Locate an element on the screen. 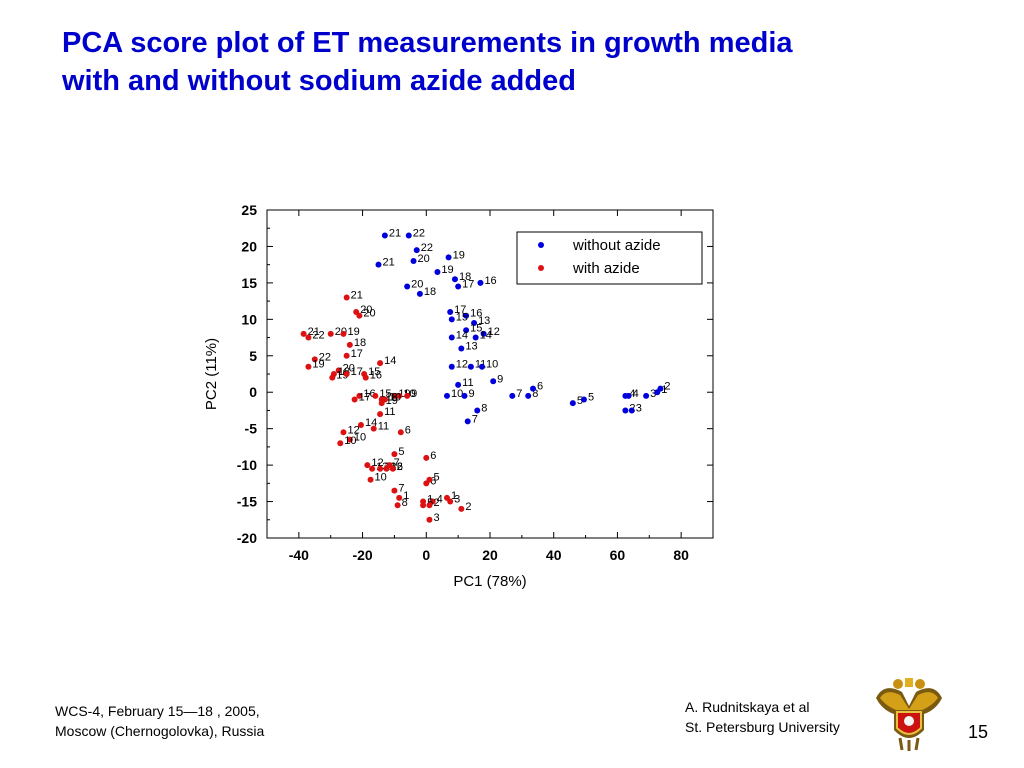 This screenshot has width=1024, height=768. y-tick-label: 10 is located at coordinates (249, 319).